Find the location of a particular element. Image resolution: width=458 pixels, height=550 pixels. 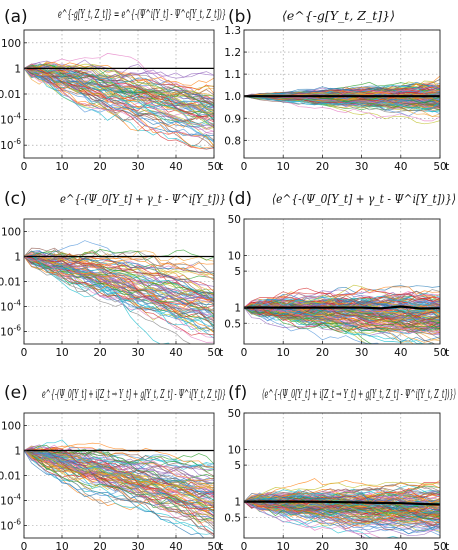

y-tick-label: 10⁻⁶ is located at coordinates (10, 331).